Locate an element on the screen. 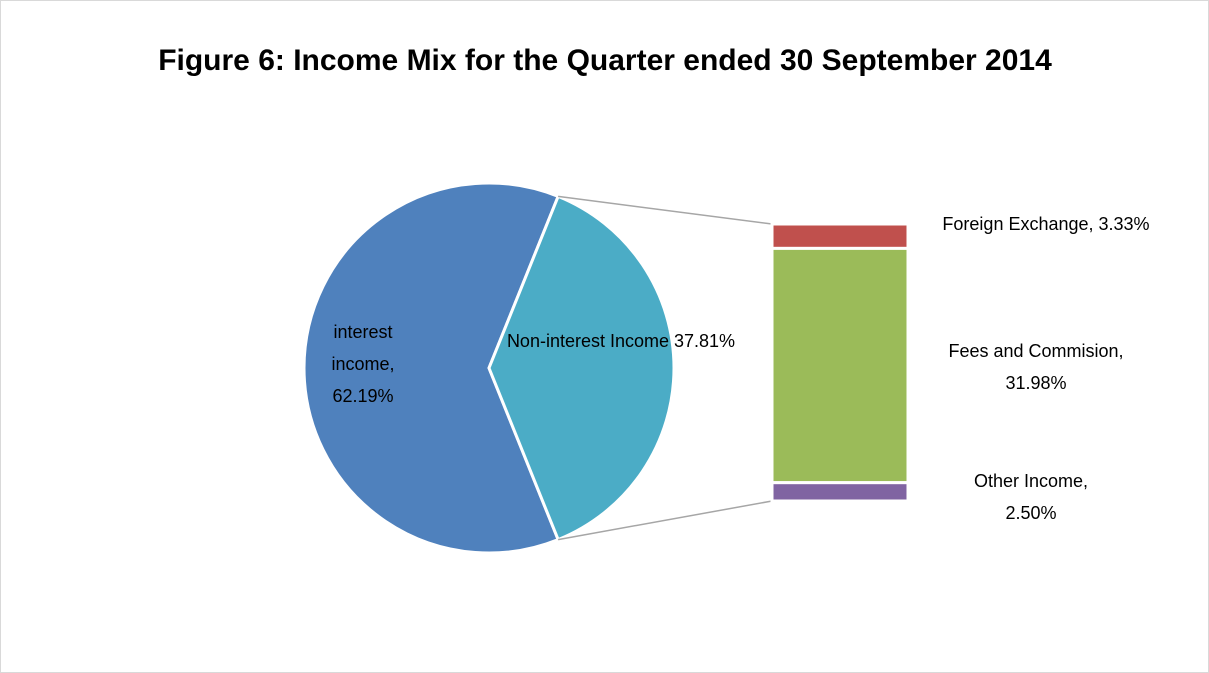 The width and height of the screenshot is (1209, 673). data-label: Non-interest Income 37.81% is located at coordinates (621, 341).